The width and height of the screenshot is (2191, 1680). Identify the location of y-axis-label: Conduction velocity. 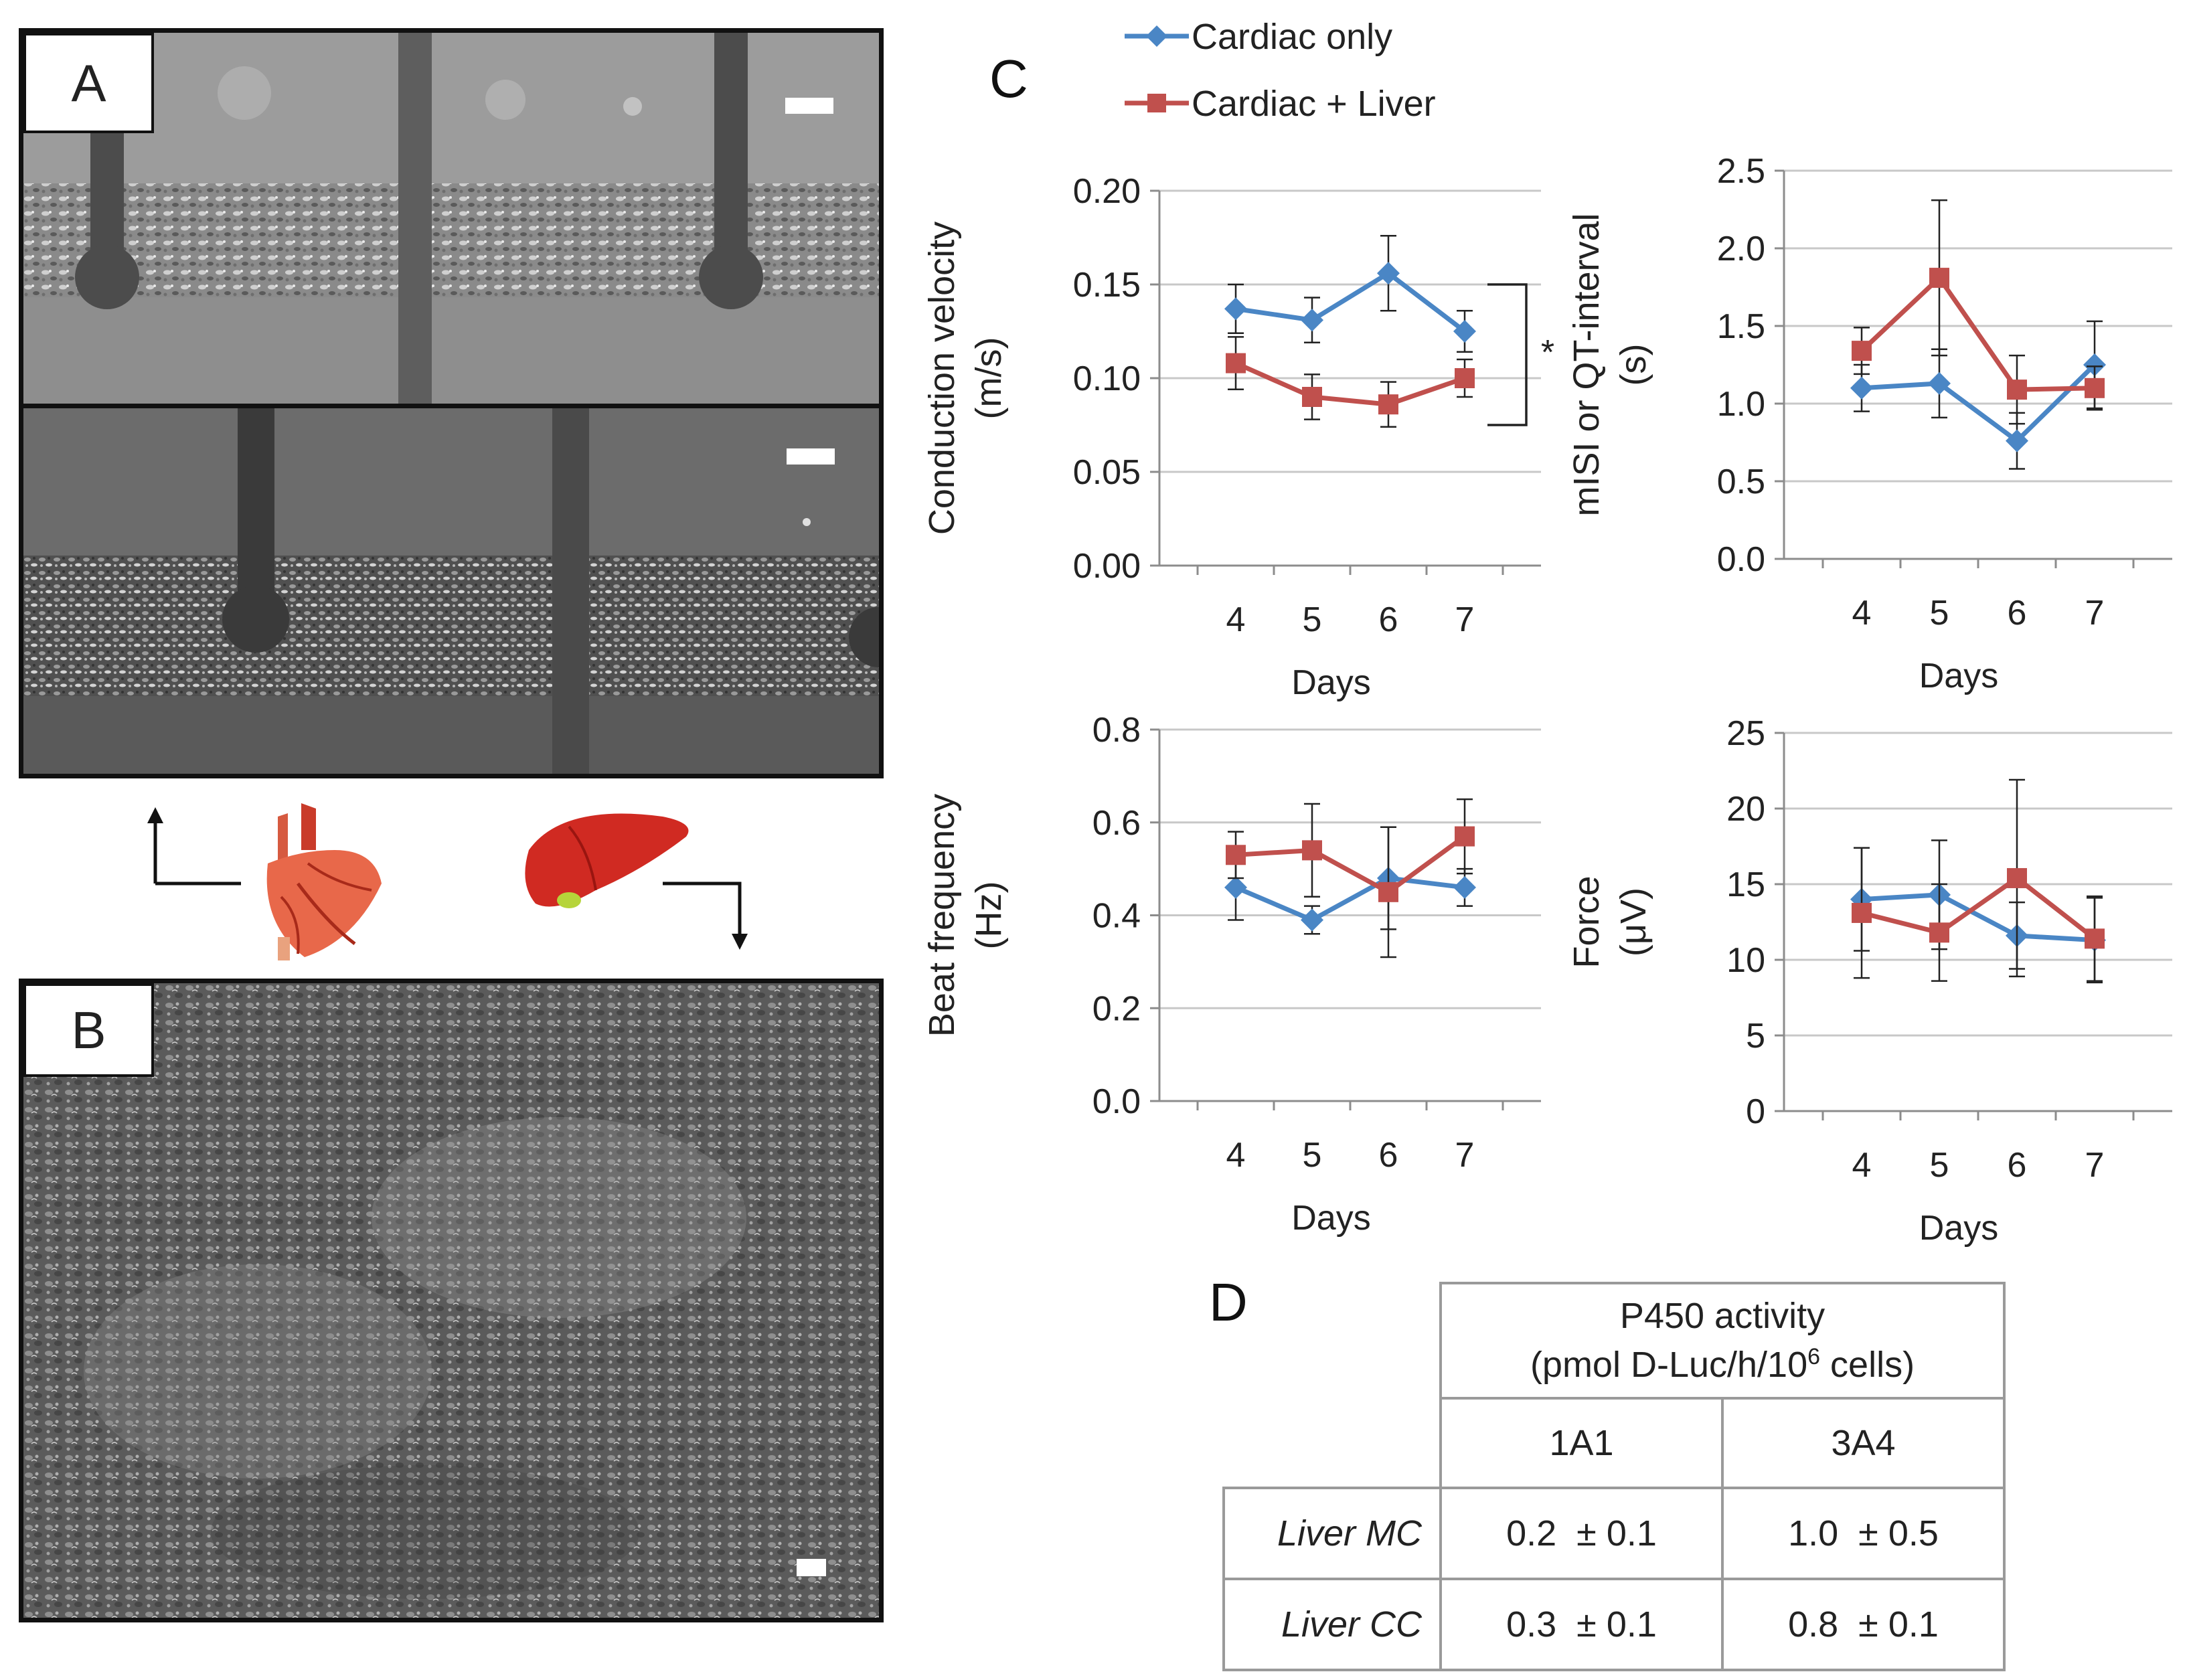
(942, 378).